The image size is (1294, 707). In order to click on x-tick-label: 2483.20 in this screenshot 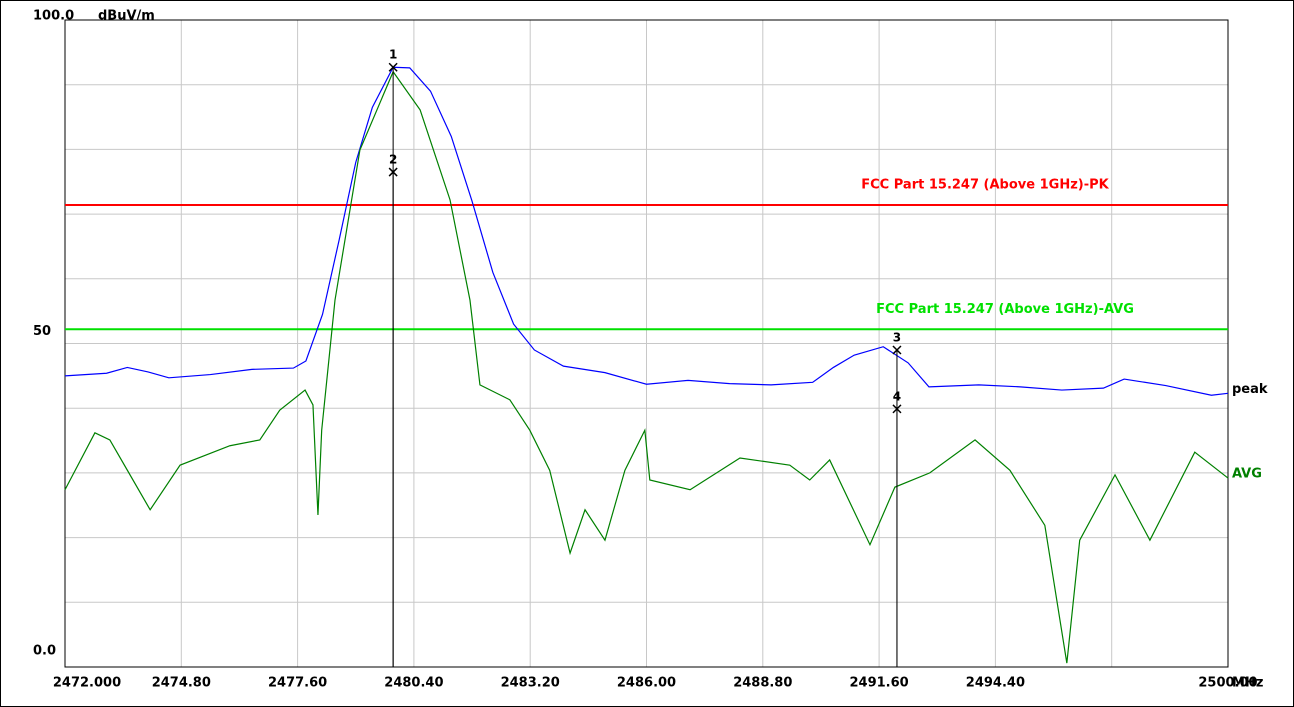, I will do `click(530, 683)`.